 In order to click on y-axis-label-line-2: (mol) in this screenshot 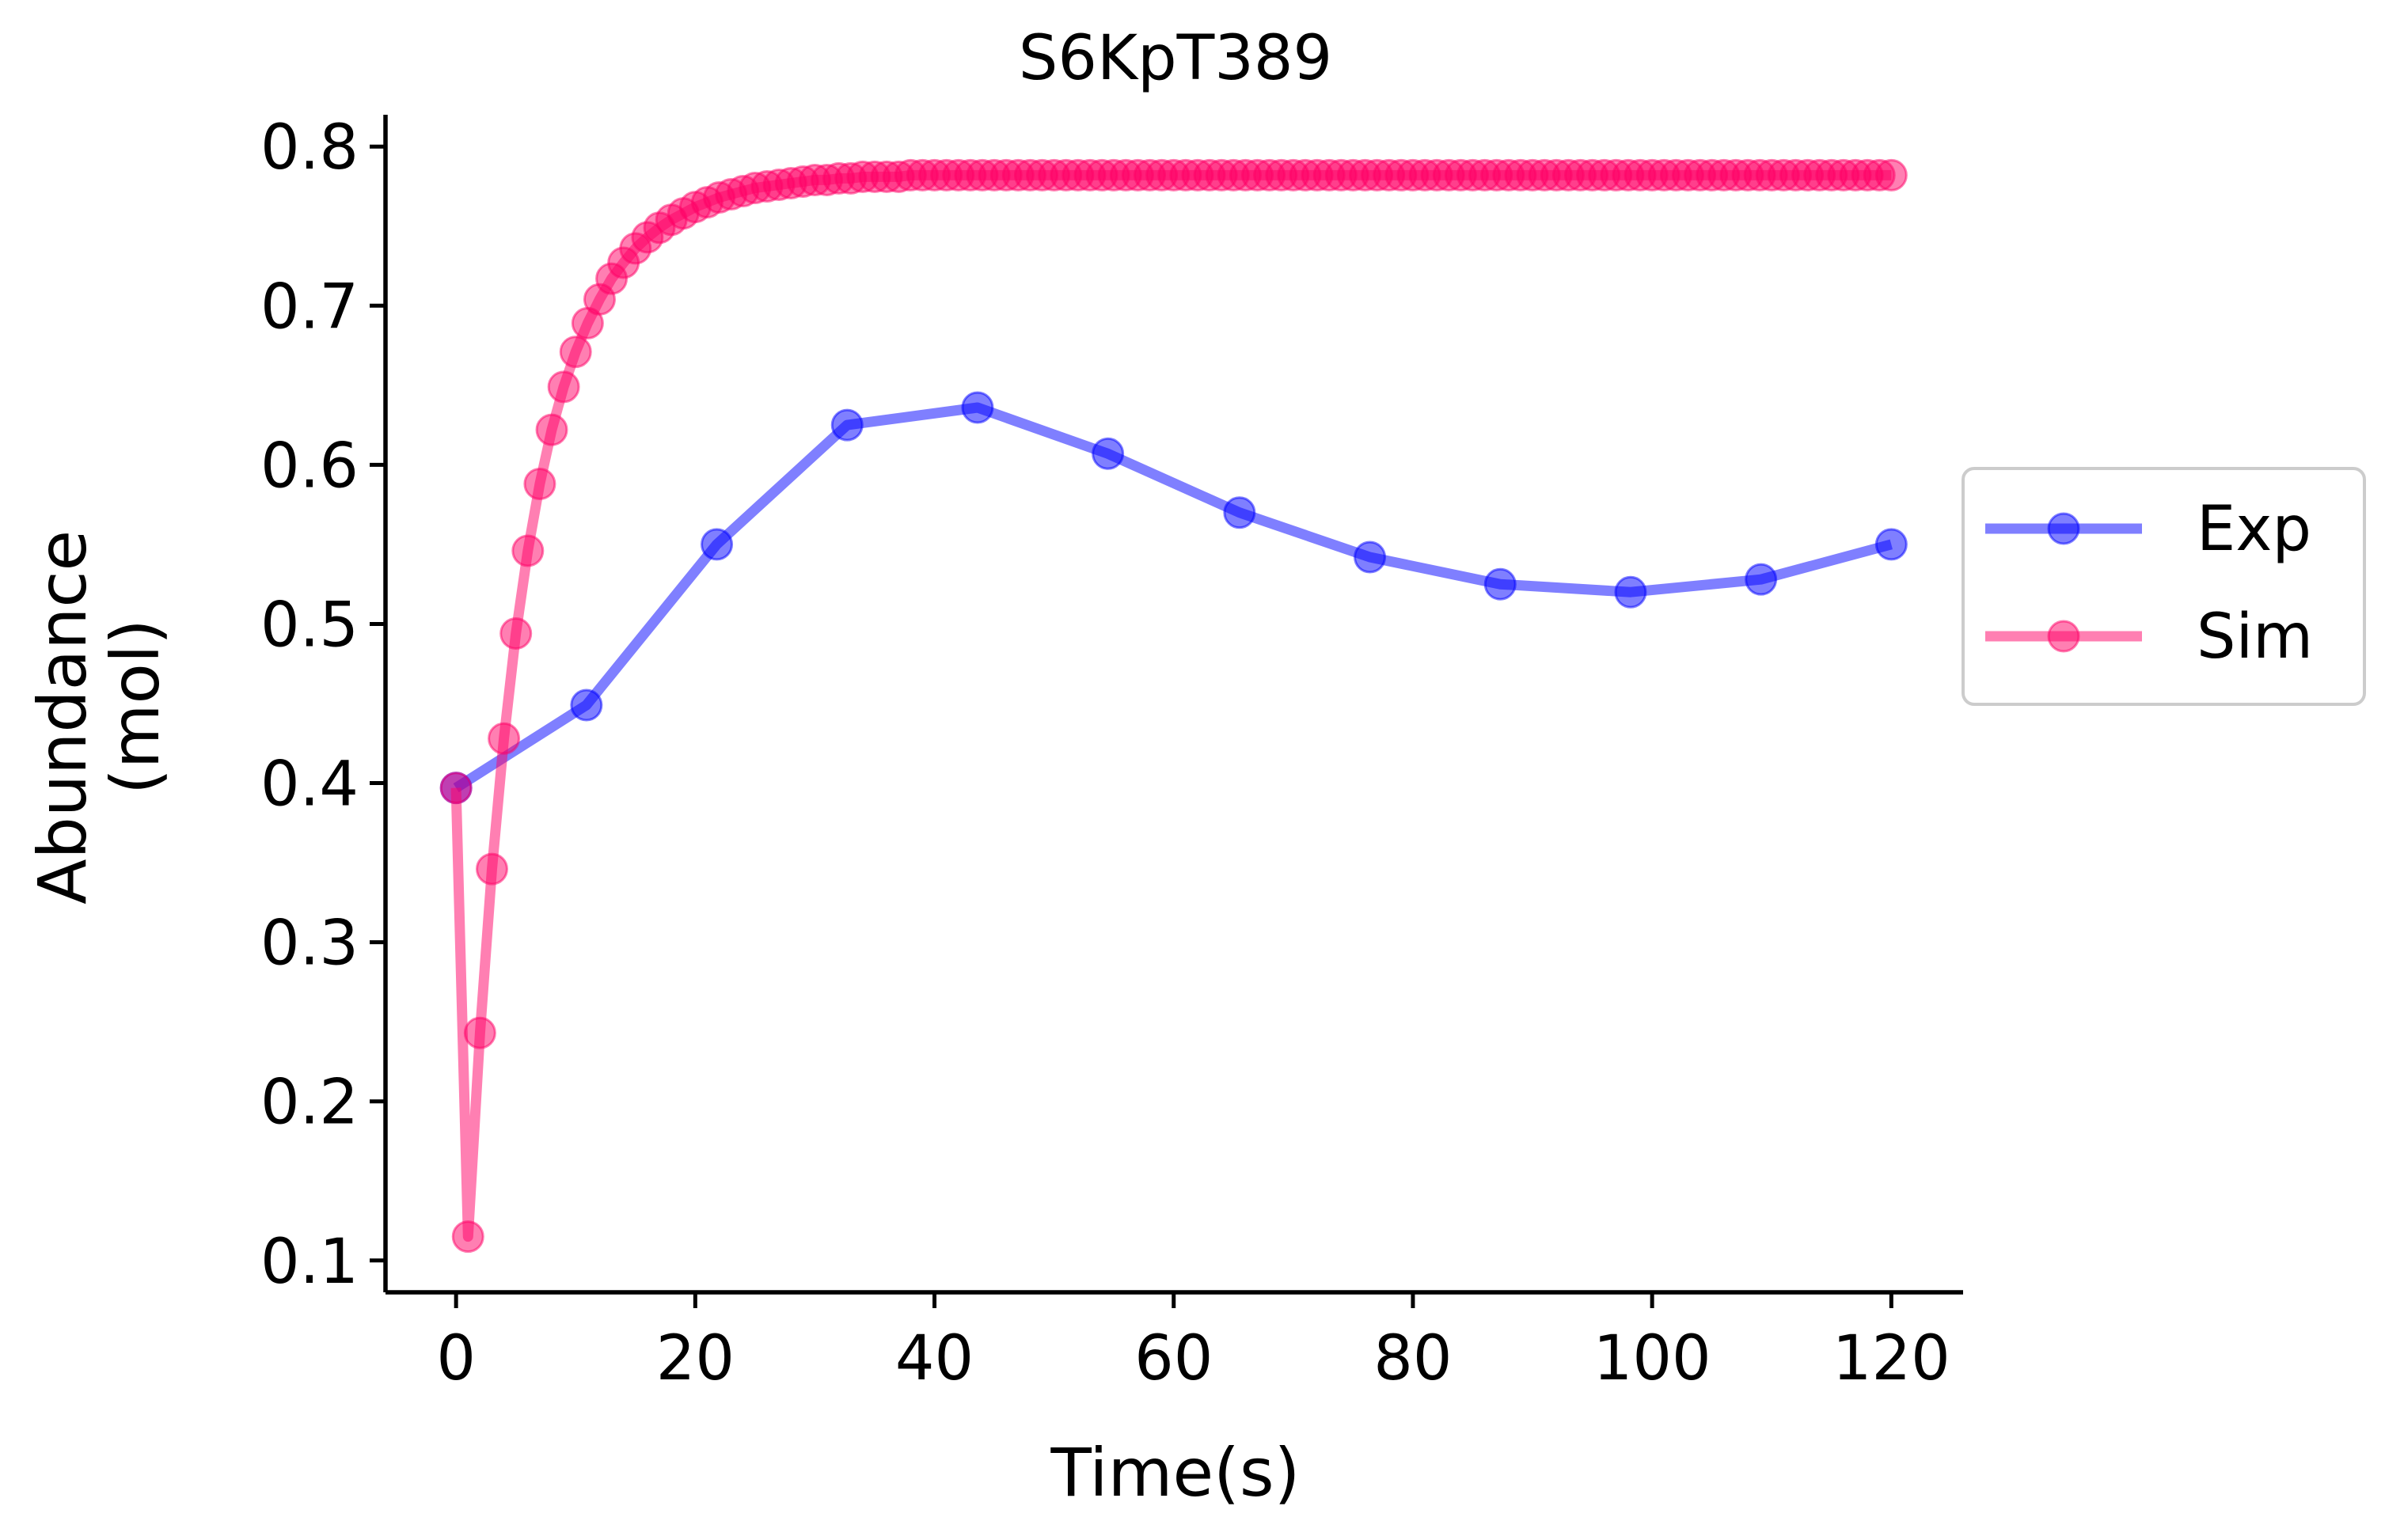, I will do `click(135, 707)`.